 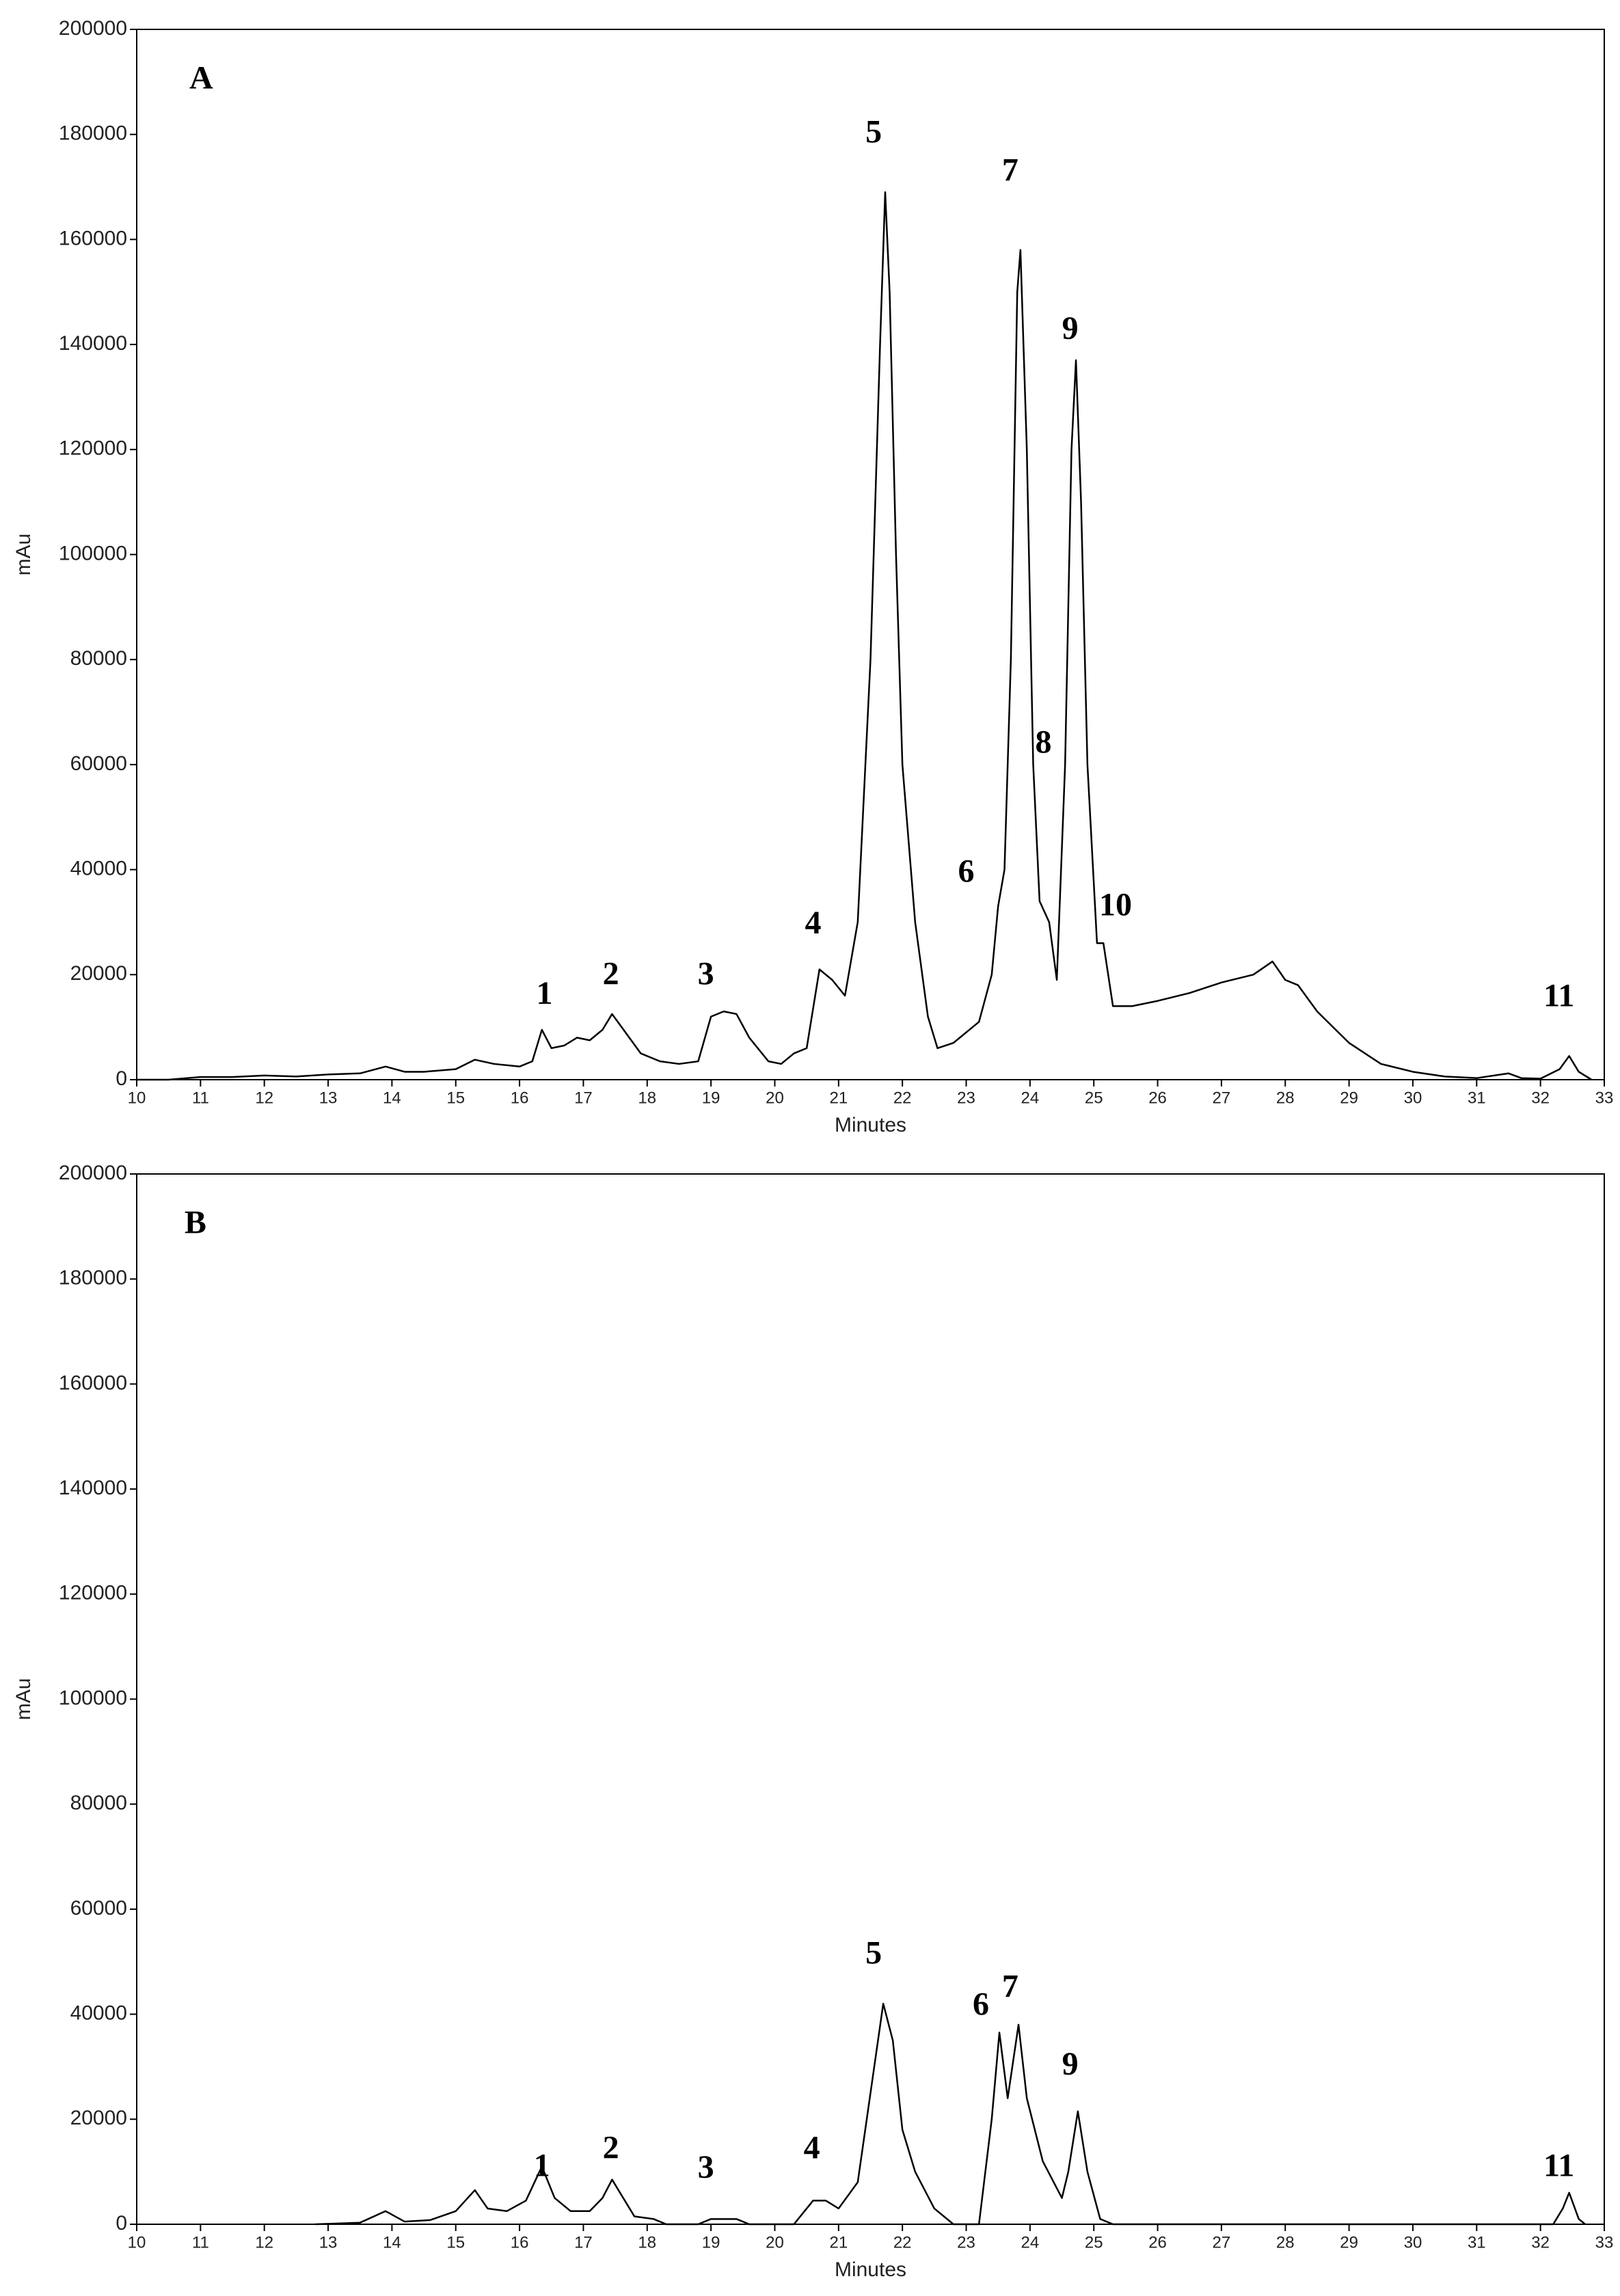 What do you see at coordinates (1605, 2242) in the screenshot?
I see `x-tick-label: 33` at bounding box center [1605, 2242].